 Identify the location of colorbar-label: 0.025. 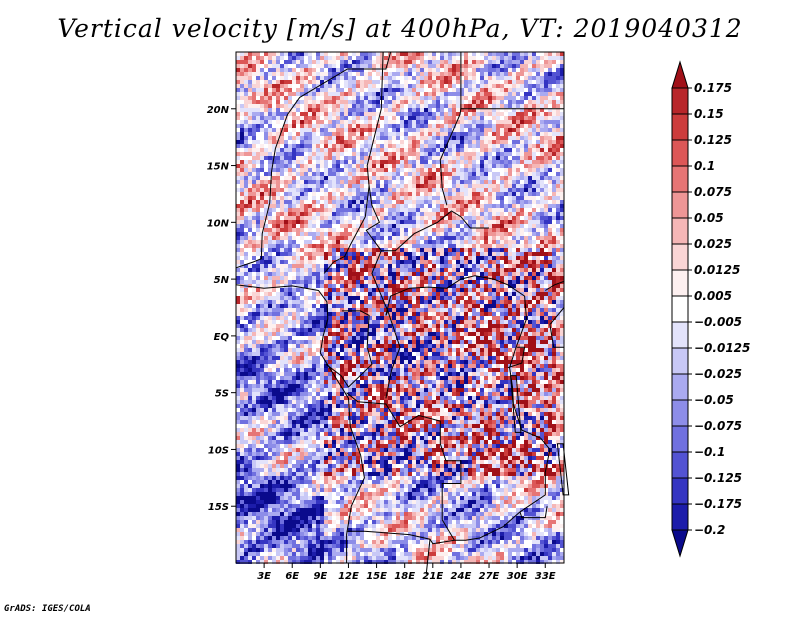
(713, 244).